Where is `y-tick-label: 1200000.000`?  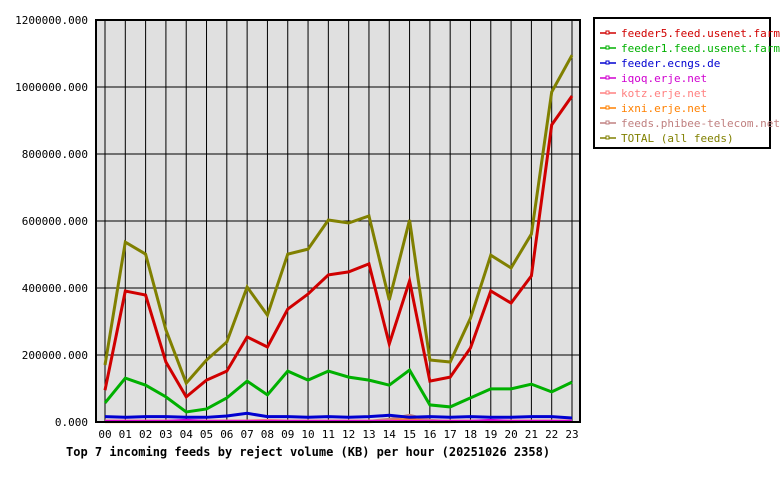
y-tick-label: 1200000.000 is located at coordinates (51, 20).